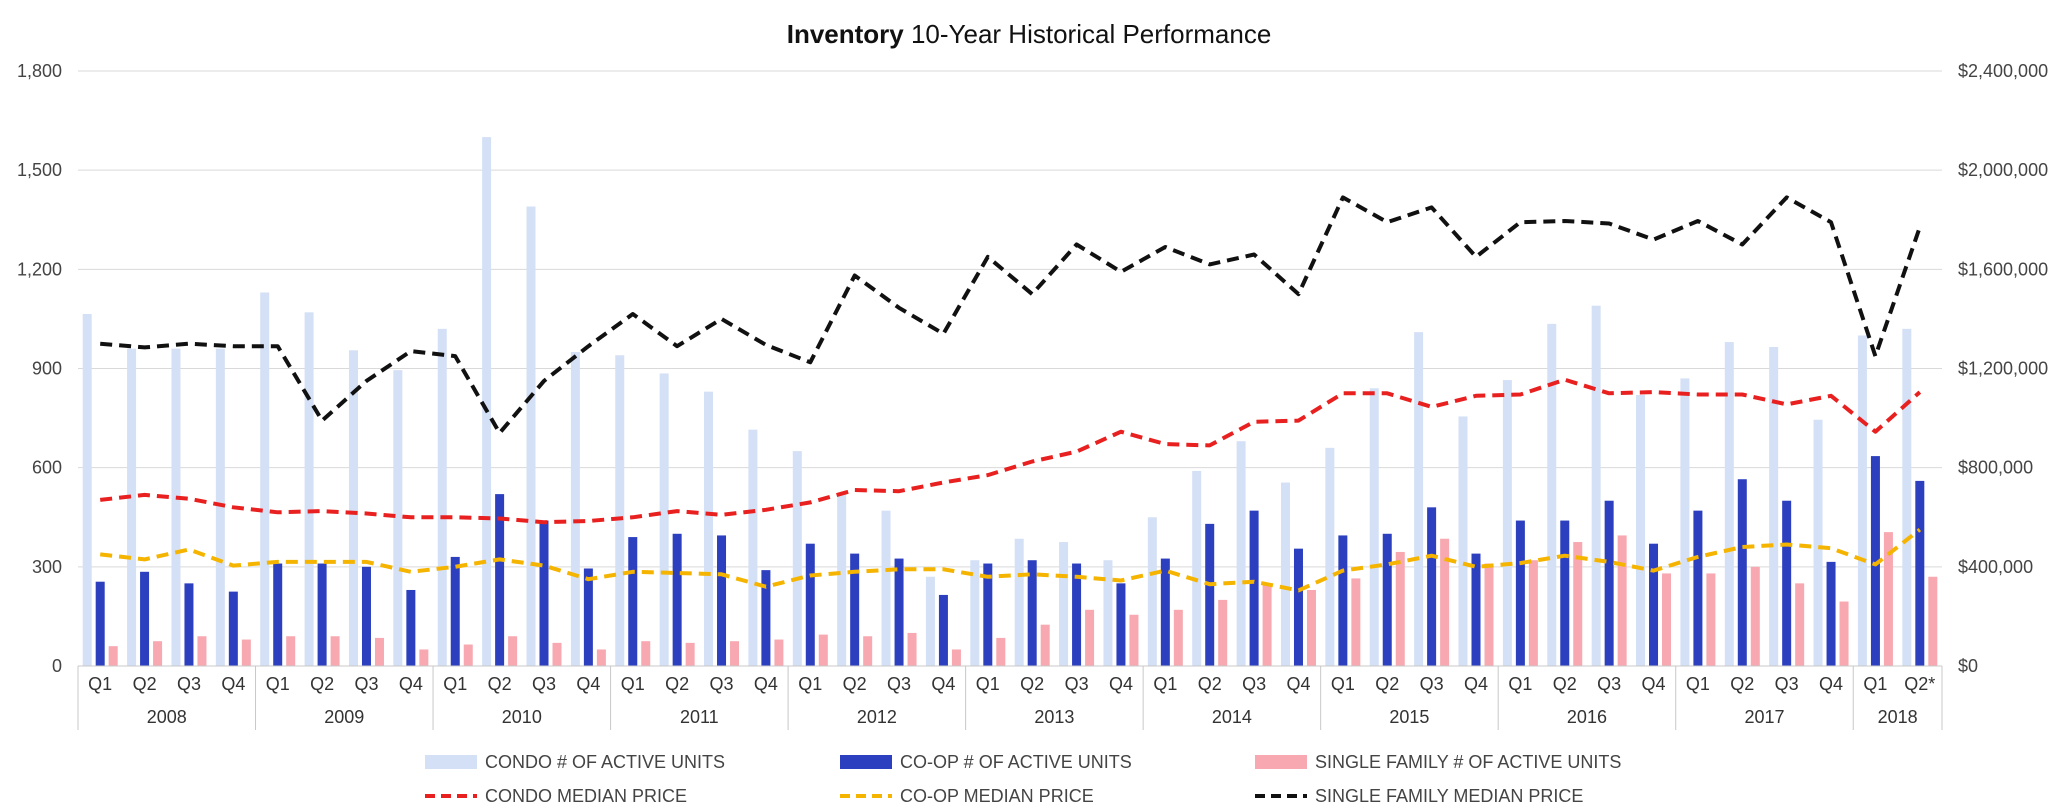  What do you see at coordinates (575, 762) in the screenshot?
I see `legend-item: CONDO # OF ACTIVE UNITS` at bounding box center [575, 762].